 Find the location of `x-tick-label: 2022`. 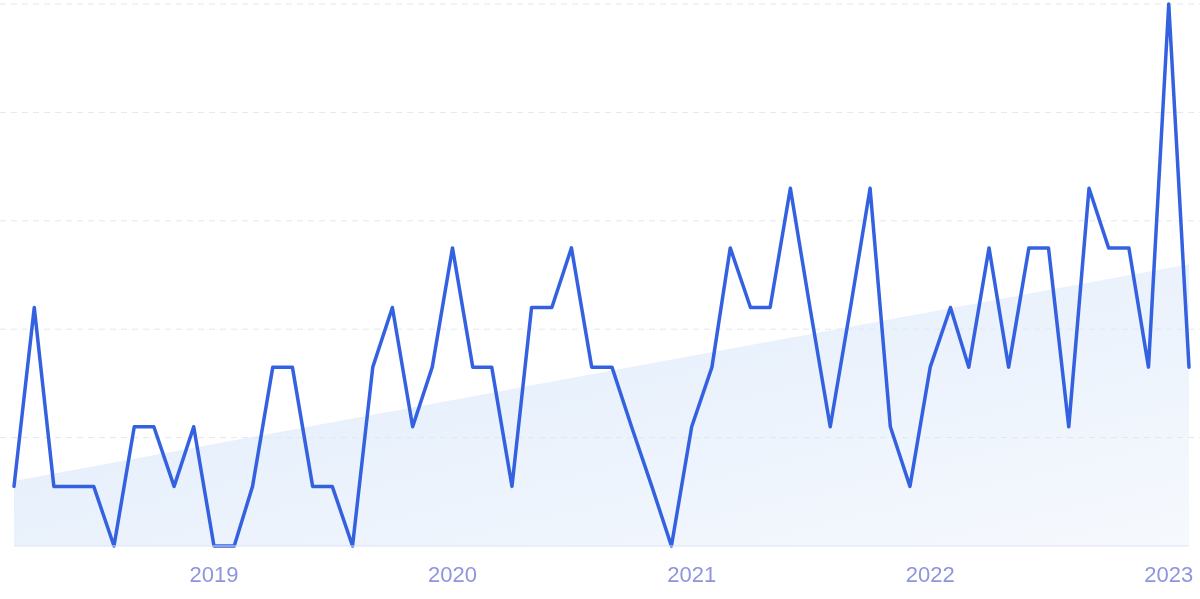

x-tick-label: 2022 is located at coordinates (930, 574).